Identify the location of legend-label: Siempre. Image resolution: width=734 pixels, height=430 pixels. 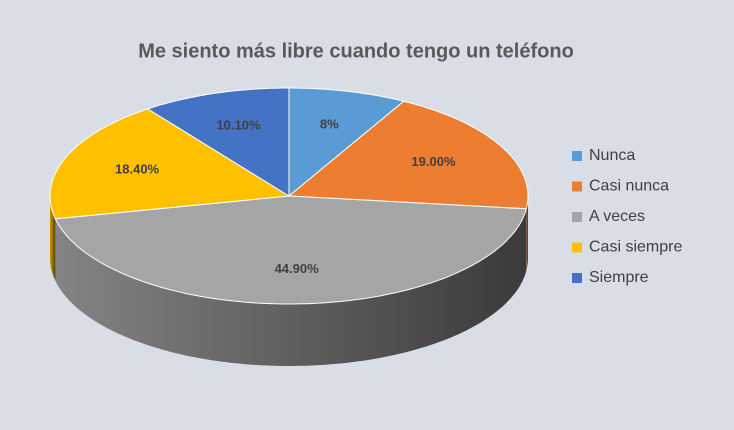
(619, 277).